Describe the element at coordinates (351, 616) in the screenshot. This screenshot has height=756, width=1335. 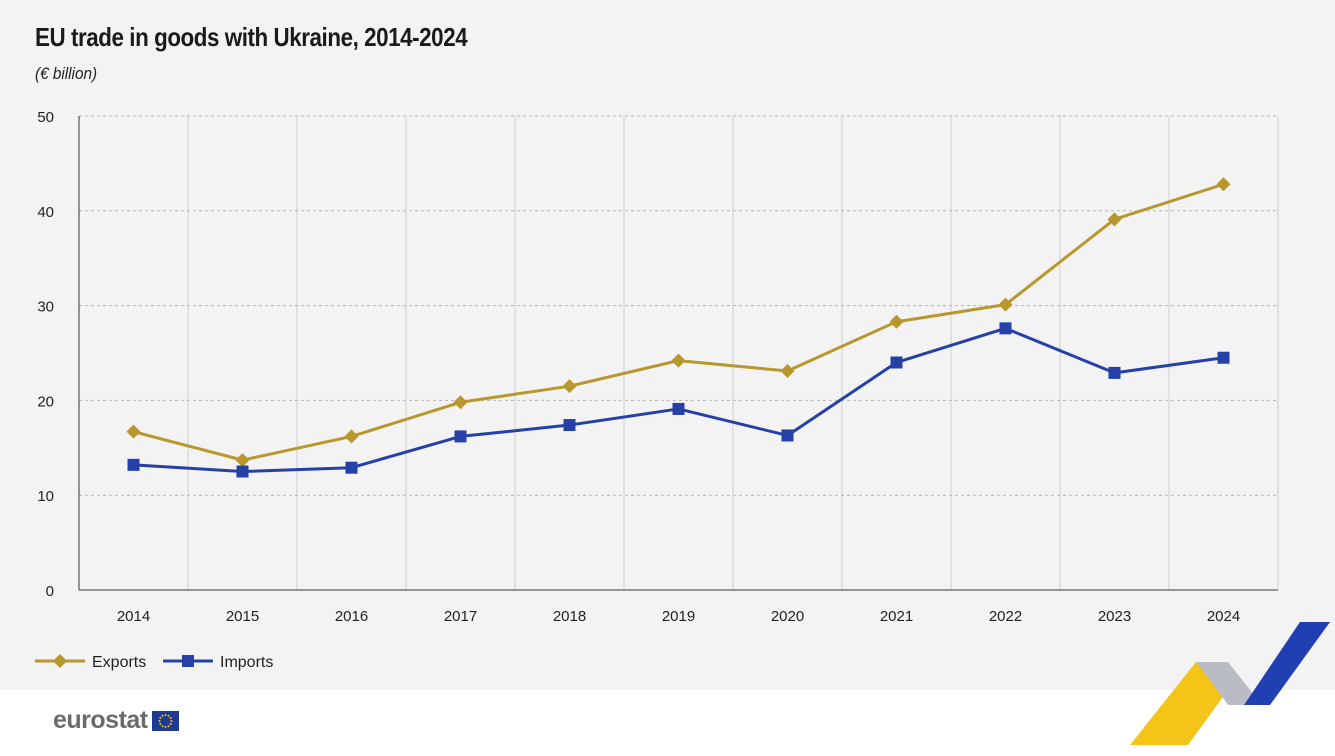
I see `x-tick-label: 2016` at that location.